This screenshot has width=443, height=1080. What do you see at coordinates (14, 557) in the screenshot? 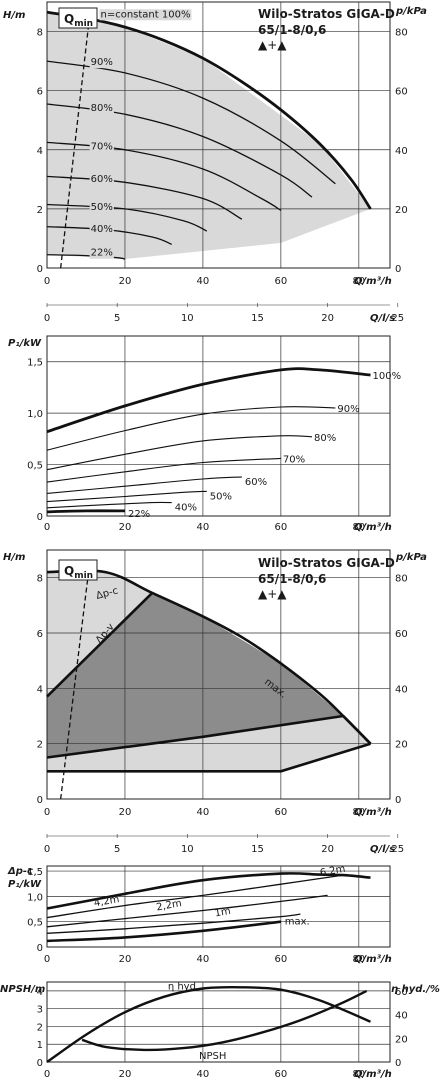
I see `y-axis-label-left: H/m` at bounding box center [14, 557].